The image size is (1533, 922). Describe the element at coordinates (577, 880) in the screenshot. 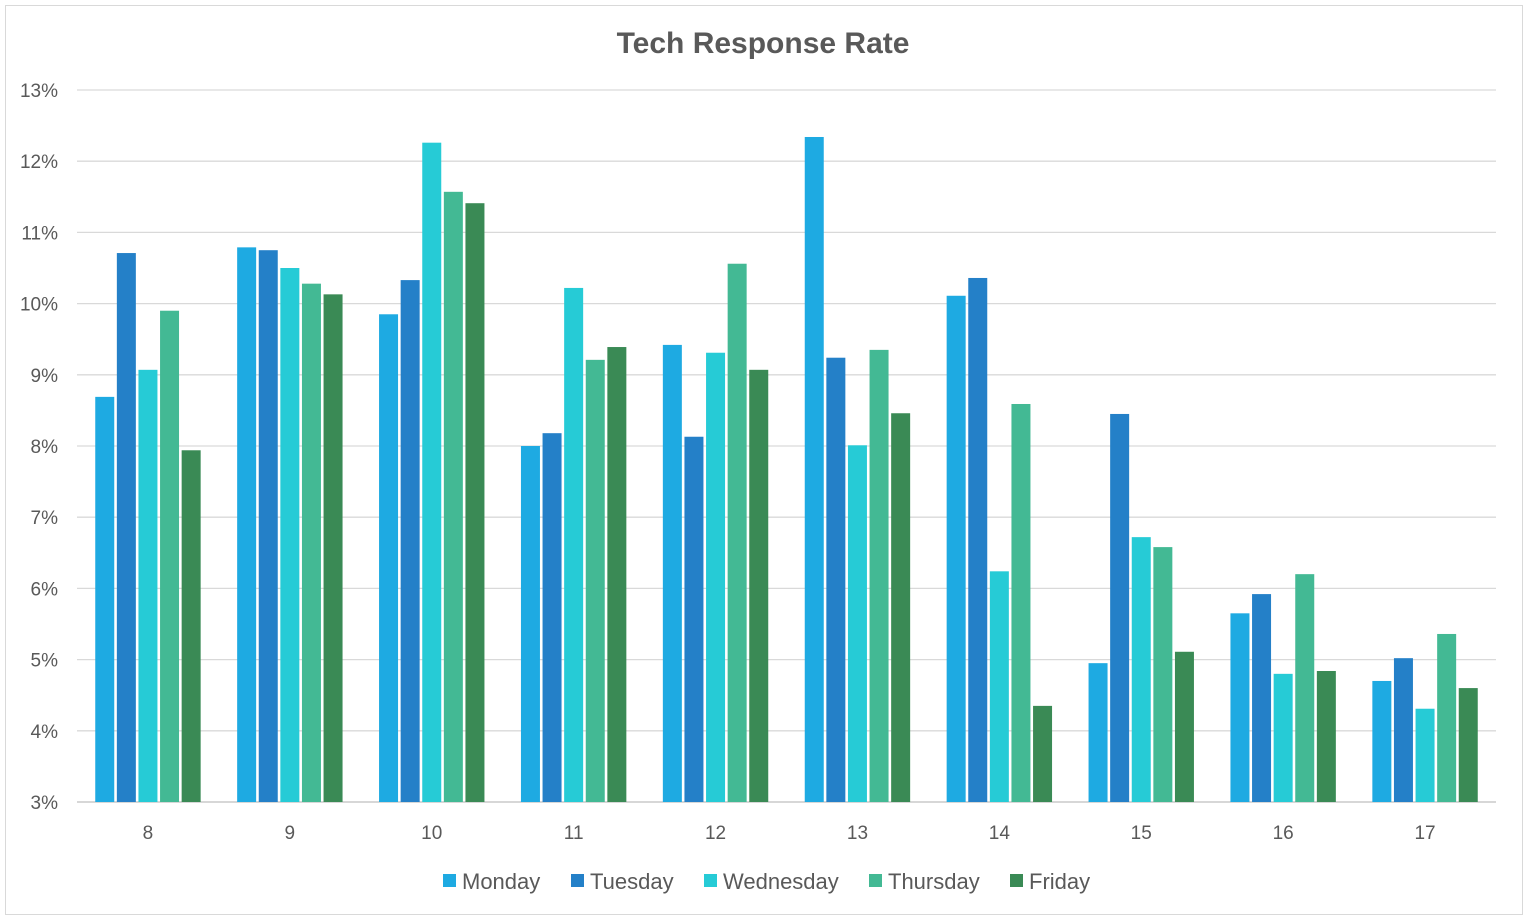

I see `legend-swatch-tuesday` at that location.